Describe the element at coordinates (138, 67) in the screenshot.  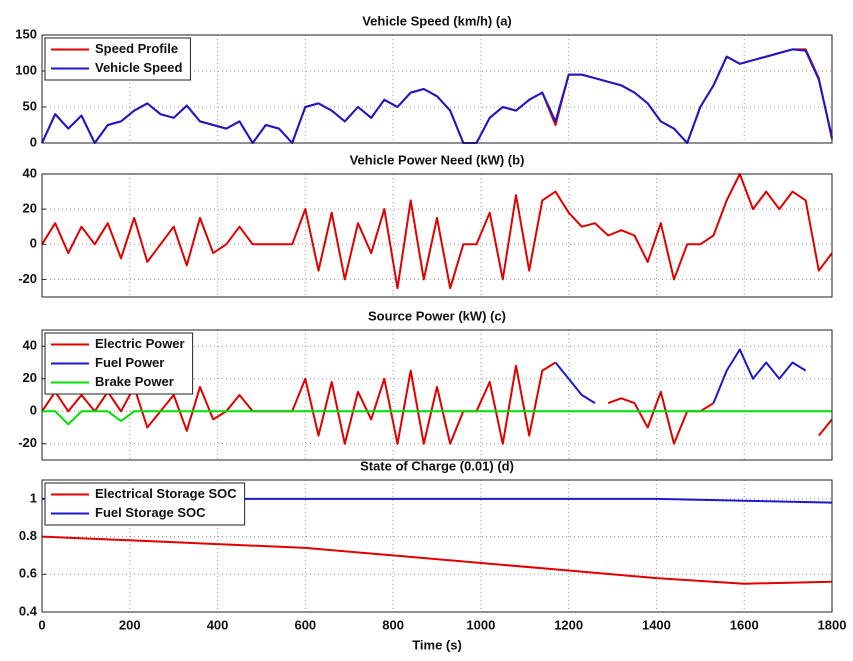
I see `legend-label: Vehicle Speed` at that location.